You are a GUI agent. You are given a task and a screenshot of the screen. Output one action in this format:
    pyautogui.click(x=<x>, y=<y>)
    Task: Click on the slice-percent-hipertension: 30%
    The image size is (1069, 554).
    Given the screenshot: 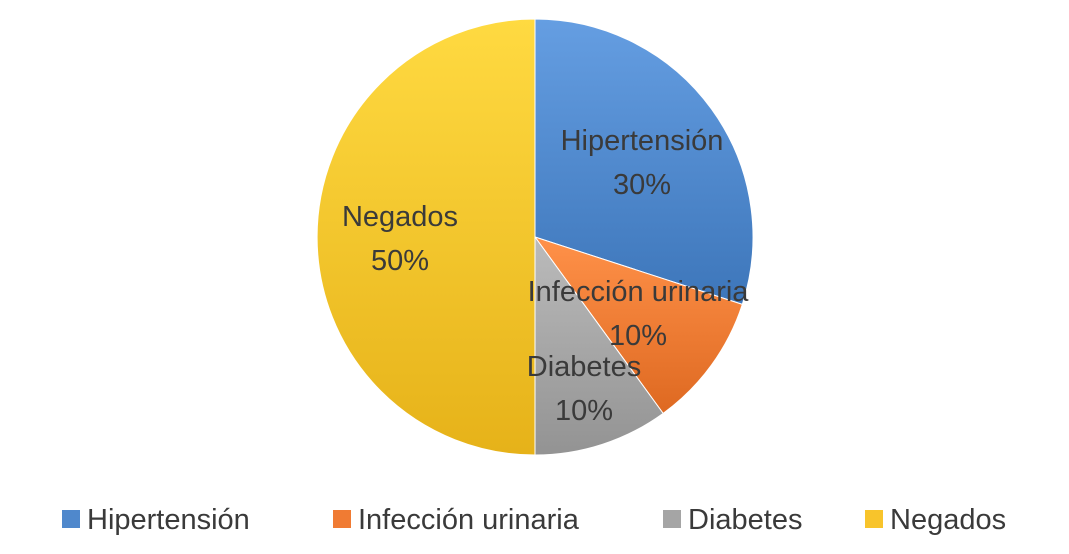 What is the action you would take?
    pyautogui.click(x=642, y=185)
    